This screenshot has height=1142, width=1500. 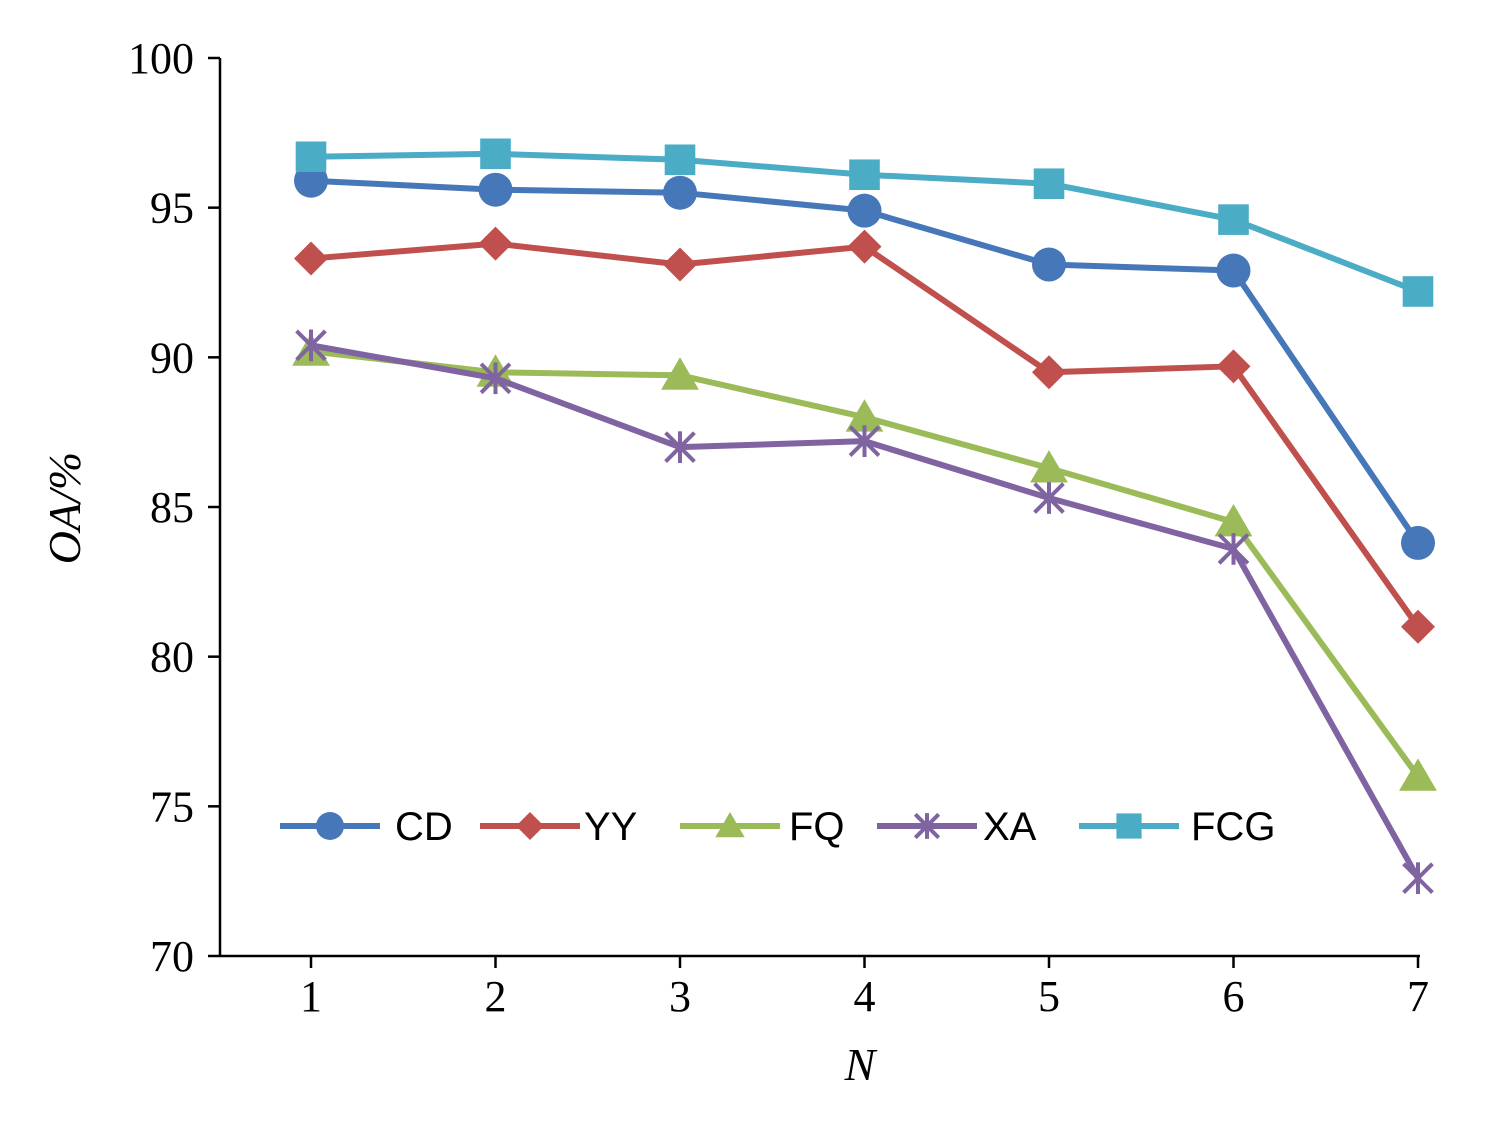 I want to click on legend: CD YY FQ XA FCG, so click(x=777, y=827).